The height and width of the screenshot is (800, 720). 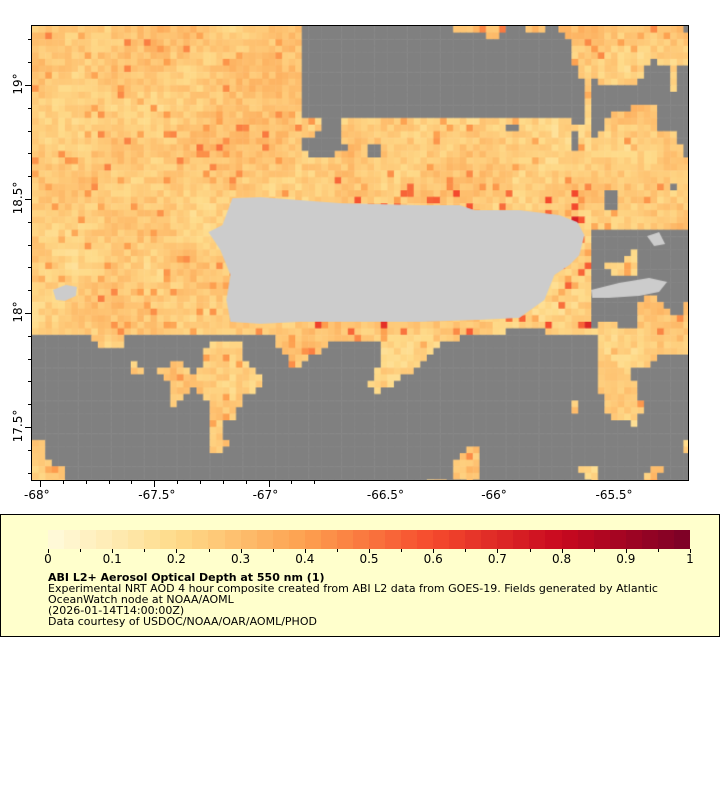 I want to click on lon-tick-label: -66°, so click(x=494, y=495).